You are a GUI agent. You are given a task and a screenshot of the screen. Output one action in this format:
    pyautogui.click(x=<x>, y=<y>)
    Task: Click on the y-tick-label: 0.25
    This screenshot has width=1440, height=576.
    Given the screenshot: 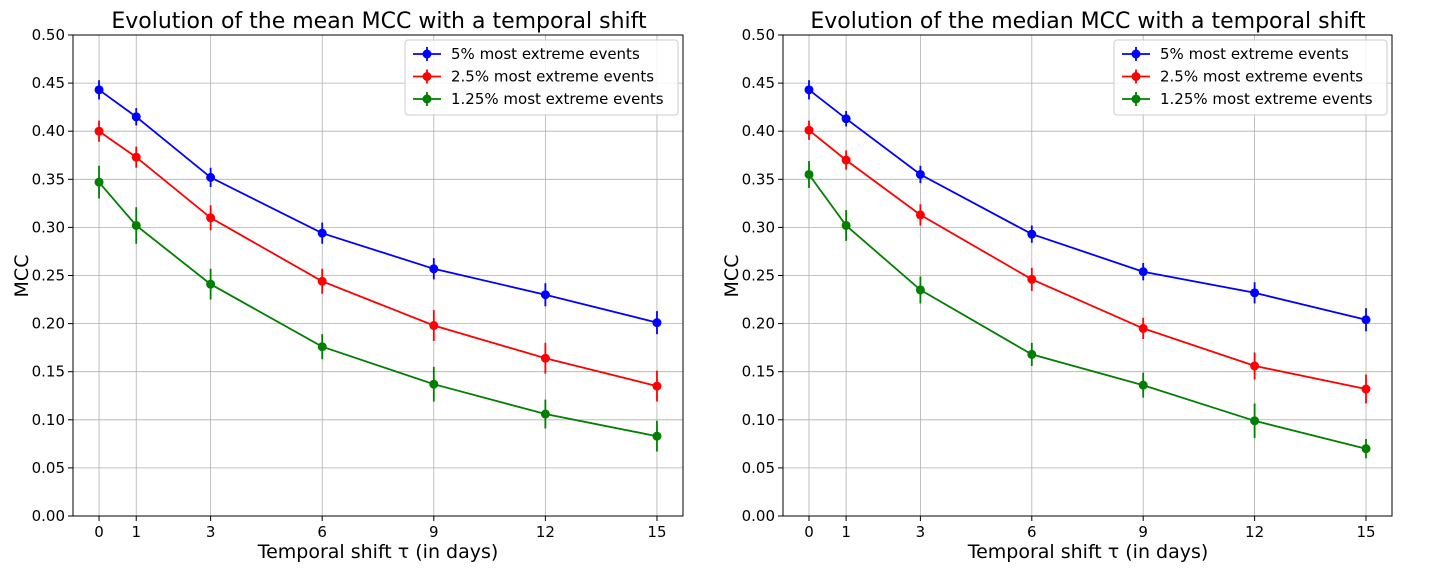 What is the action you would take?
    pyautogui.click(x=48, y=276)
    